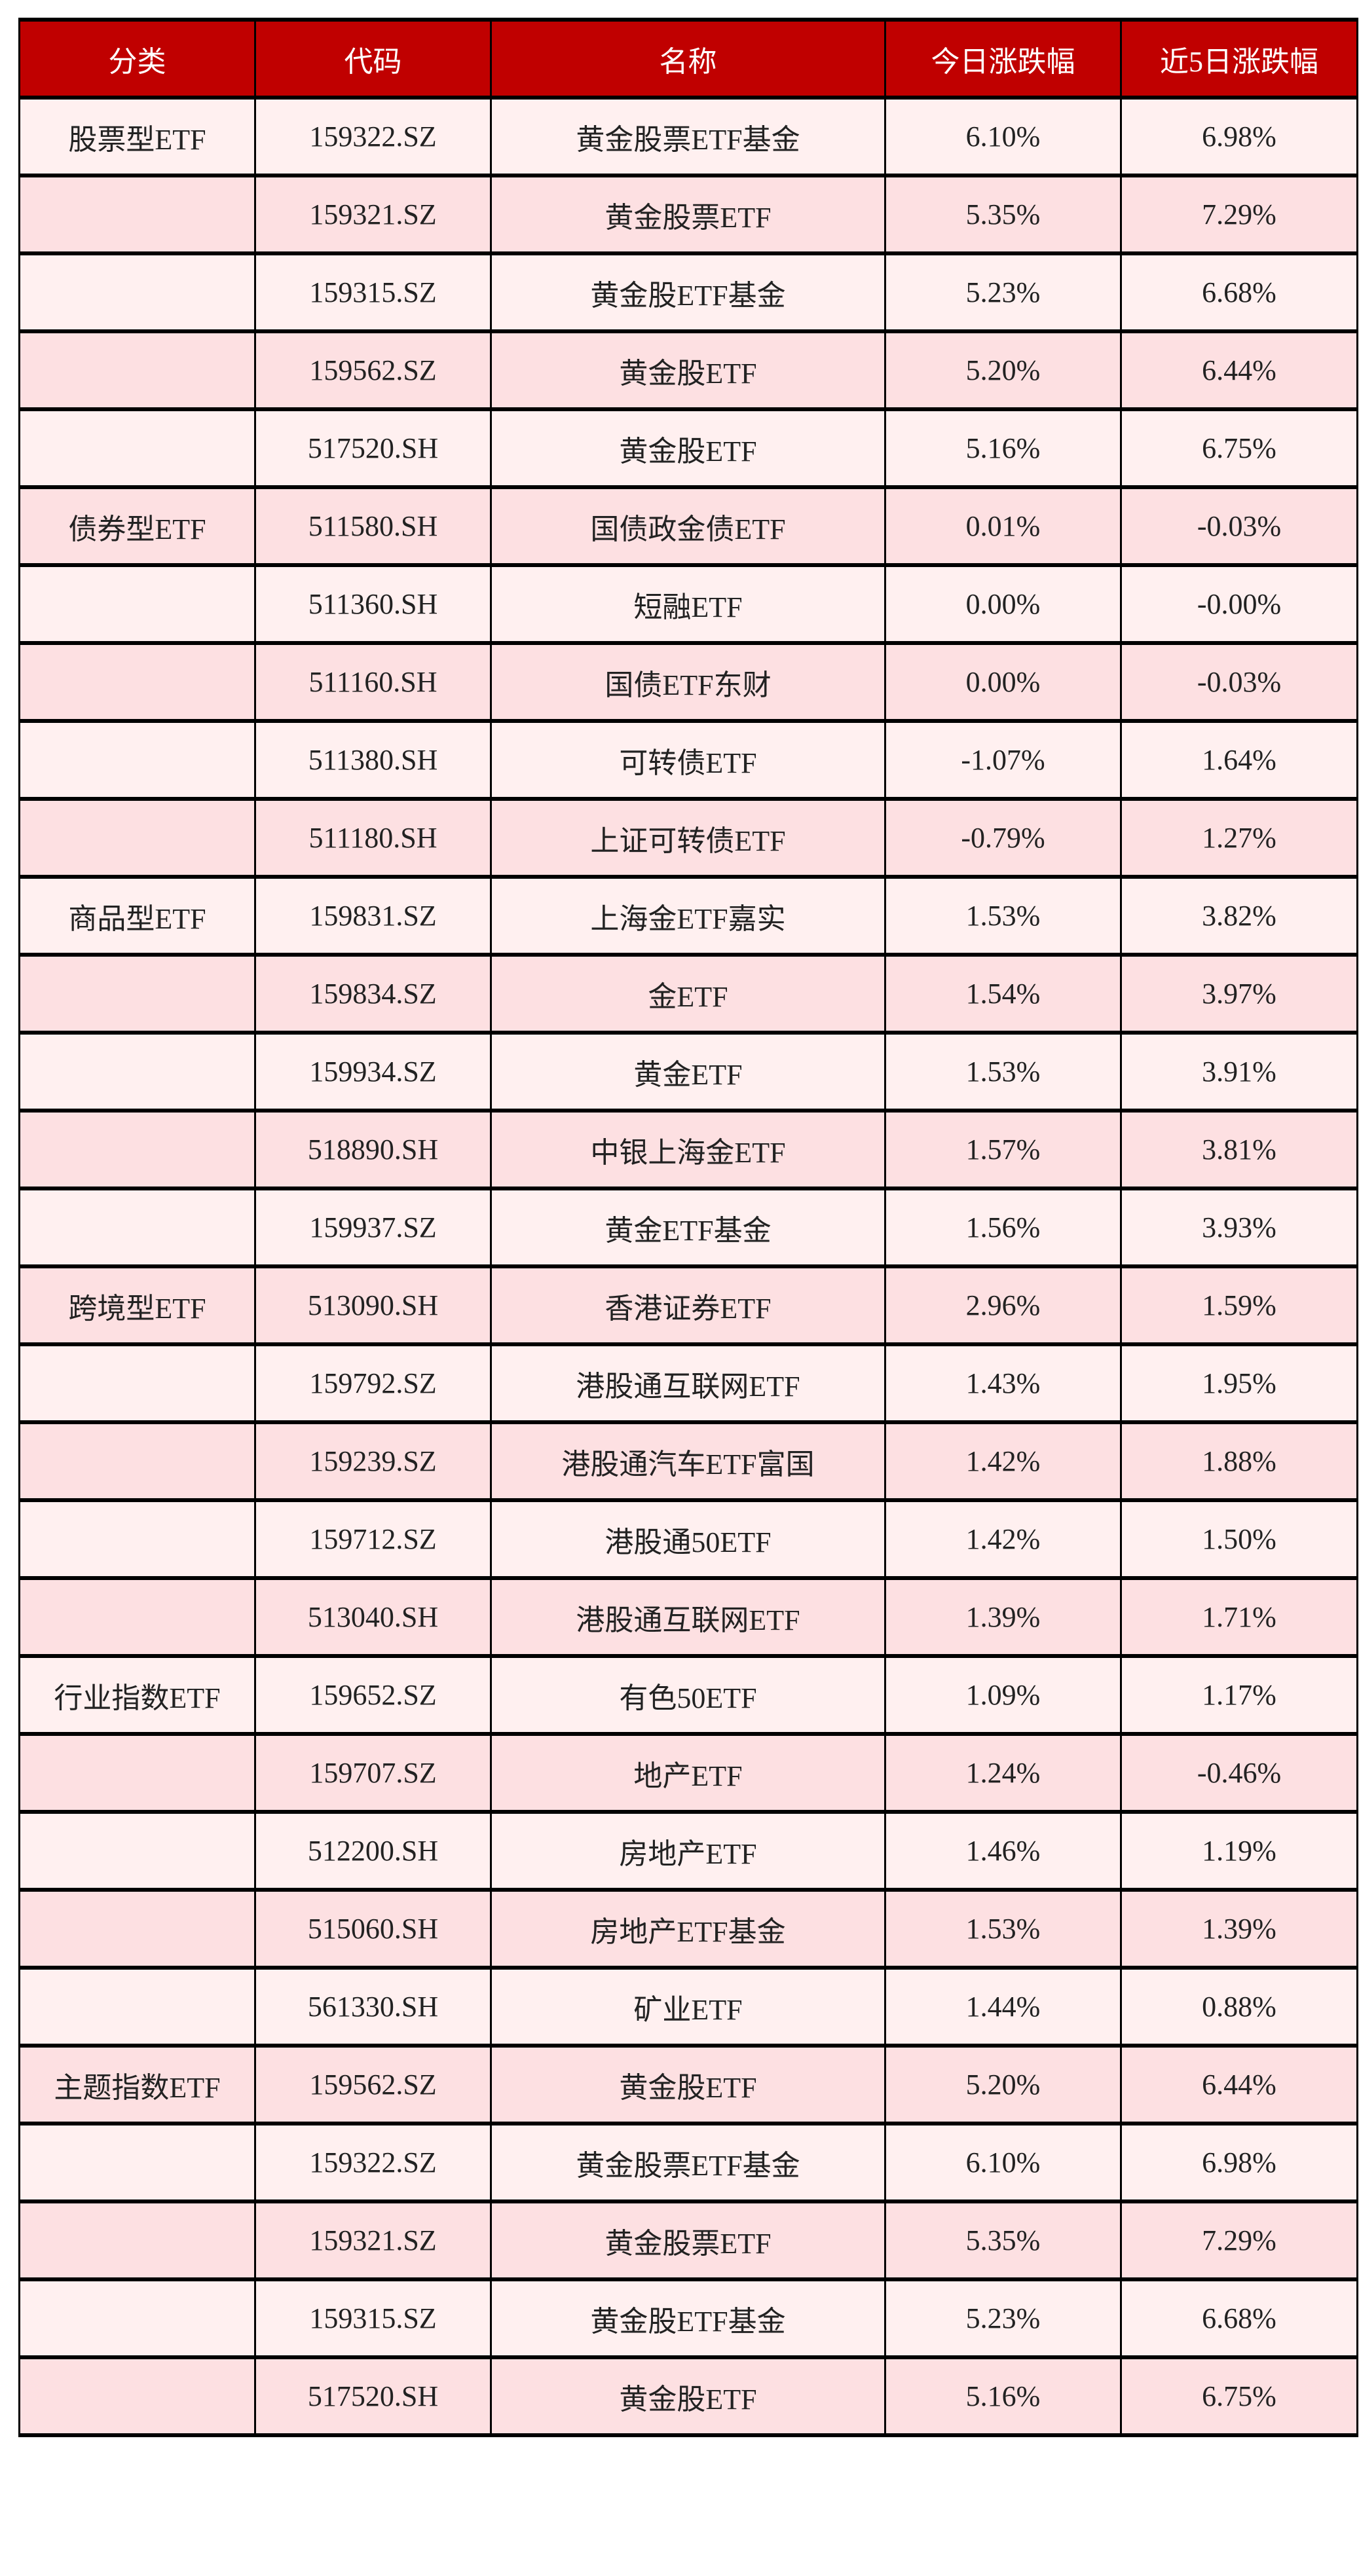 This screenshot has height=2576, width=1359. Describe the element at coordinates (1003, 370) in the screenshot. I see `today-change-cell: 5.20%` at that location.